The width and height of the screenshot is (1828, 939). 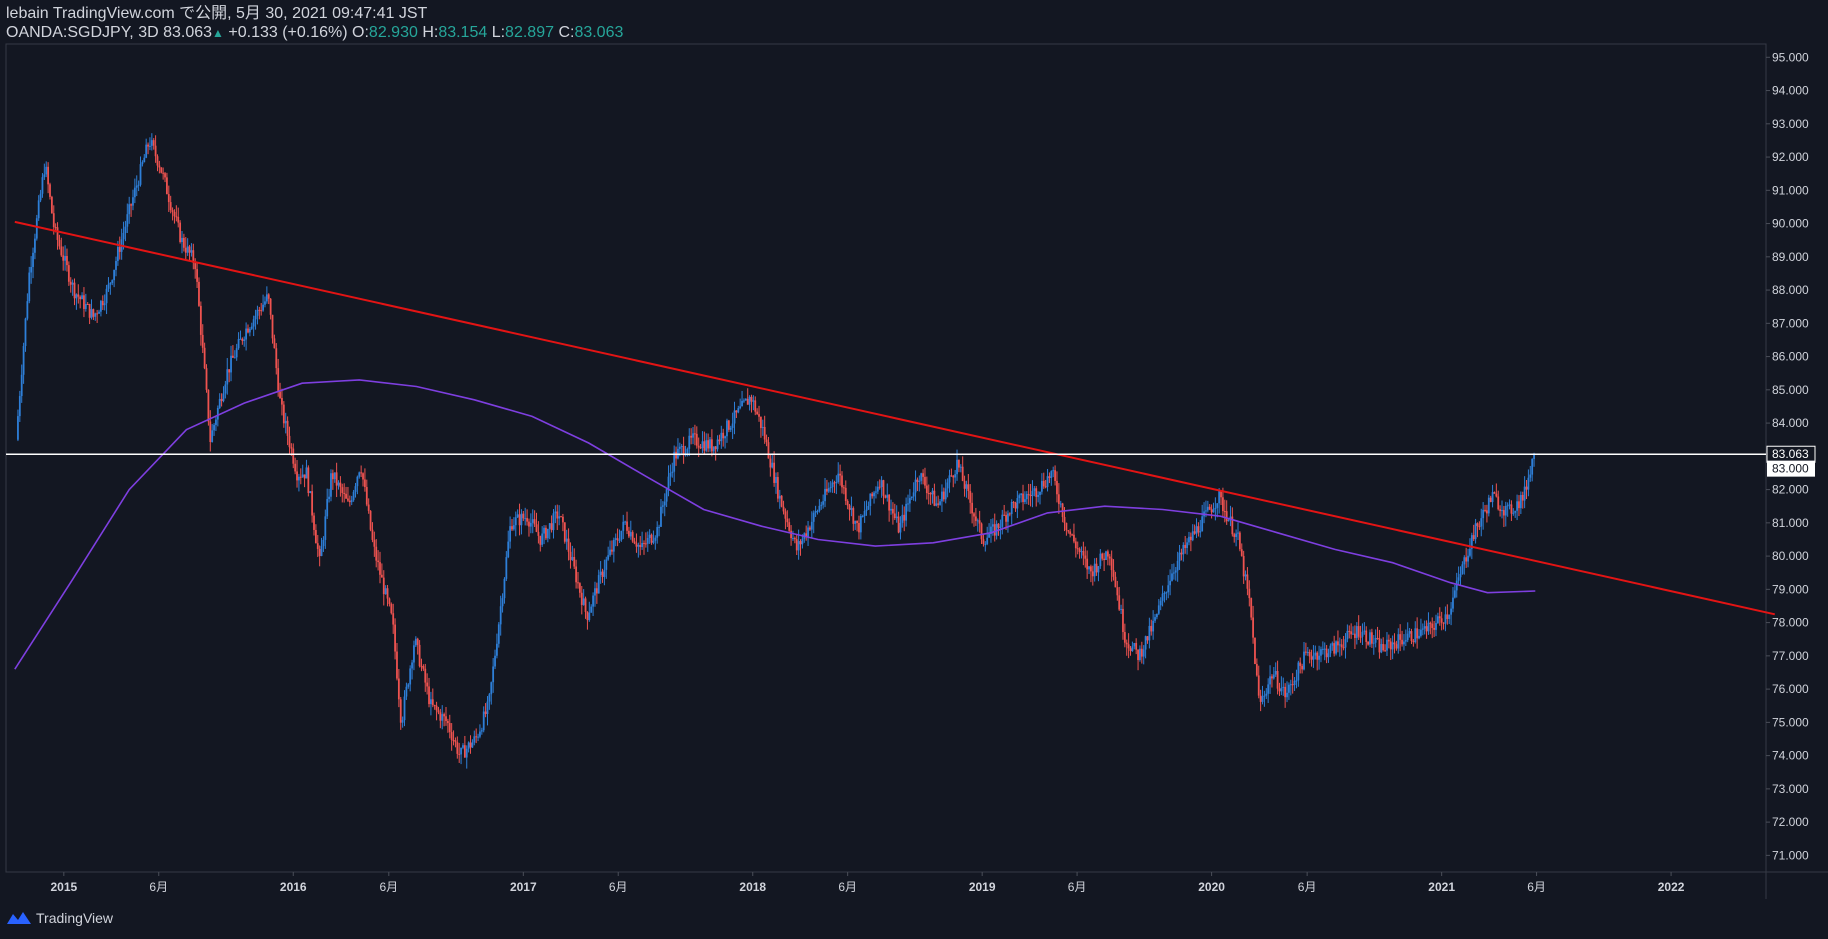 I want to click on price-line-label: 83.063, so click(x=1790, y=454).